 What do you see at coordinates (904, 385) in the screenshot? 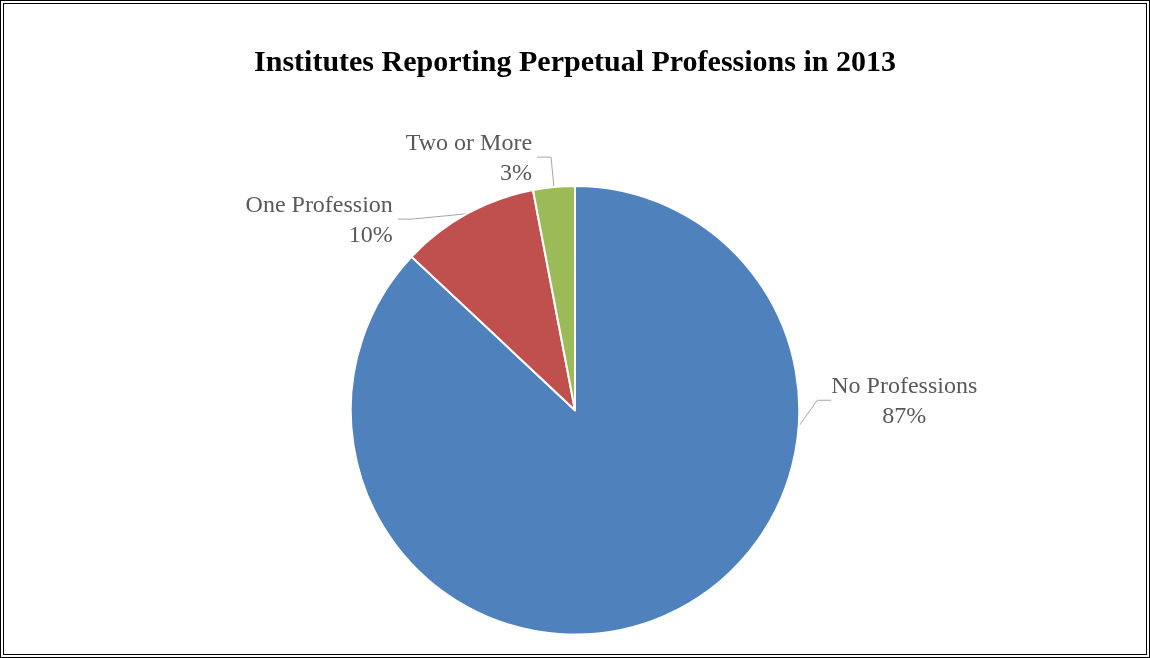
I see `slice-label: No Professions` at bounding box center [904, 385].